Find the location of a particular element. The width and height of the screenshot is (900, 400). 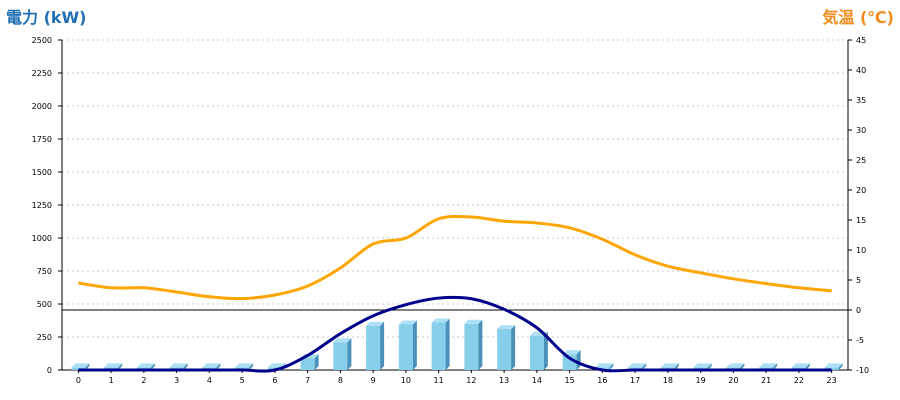

left-tick-label: 1250 is located at coordinates (42, 205).